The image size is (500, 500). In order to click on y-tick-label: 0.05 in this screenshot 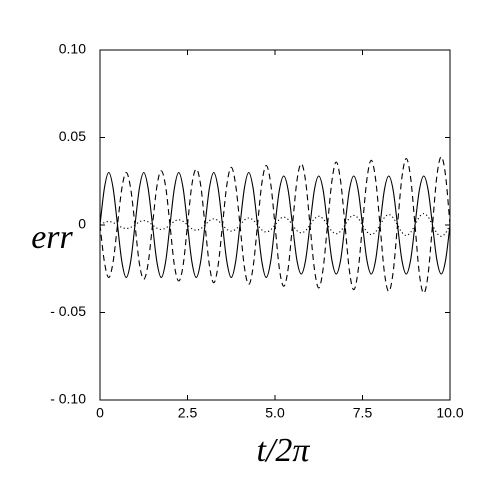, I will do `click(72, 136)`.